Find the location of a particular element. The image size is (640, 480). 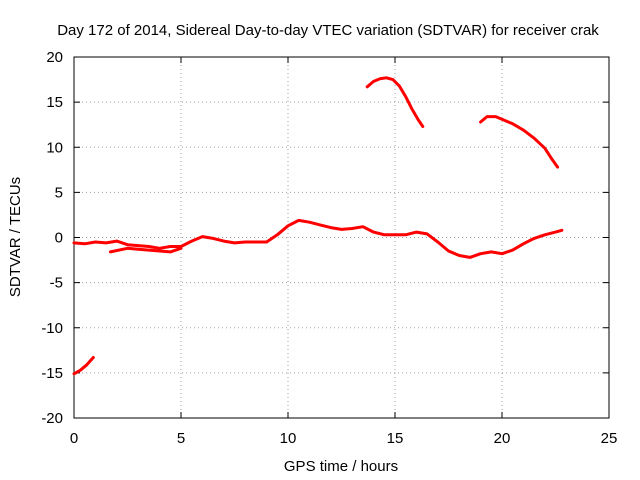

y-tick-label: 0 is located at coordinates (59, 238).